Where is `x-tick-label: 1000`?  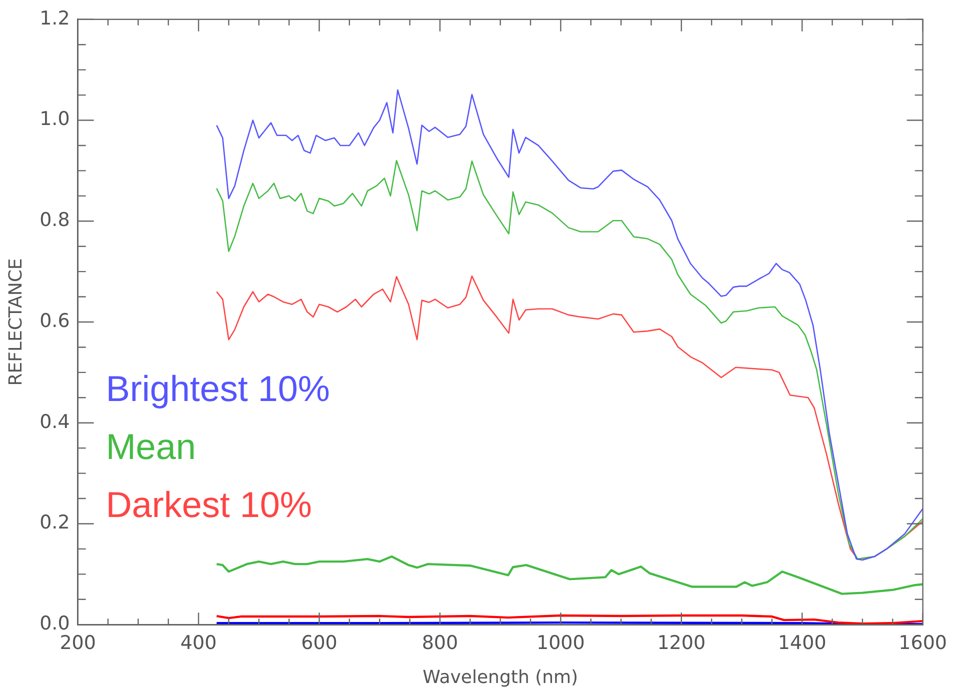
x-tick-label: 1000 is located at coordinates (560, 643).